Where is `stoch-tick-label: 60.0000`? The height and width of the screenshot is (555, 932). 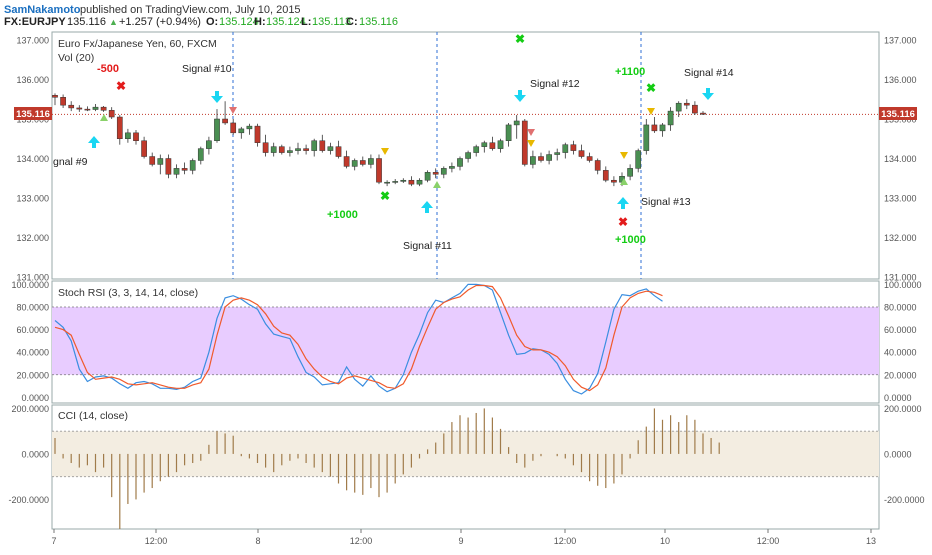
stoch-tick-label: 60.0000 is located at coordinates (32, 330).